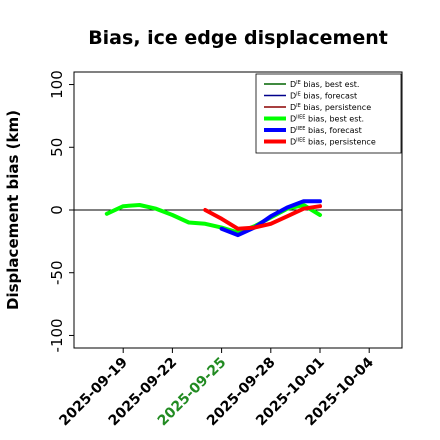 The width and height of the screenshot is (440, 440). What do you see at coordinates (13, 210) in the screenshot?
I see `y-axis-label: Displacement bias (km)` at bounding box center [13, 210].